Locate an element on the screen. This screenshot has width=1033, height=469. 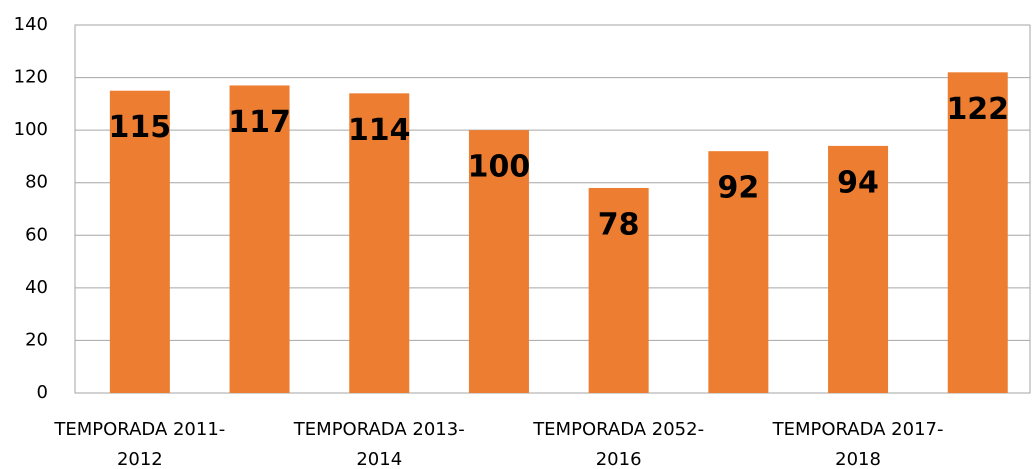
data-label: 78 is located at coordinates (619, 224).